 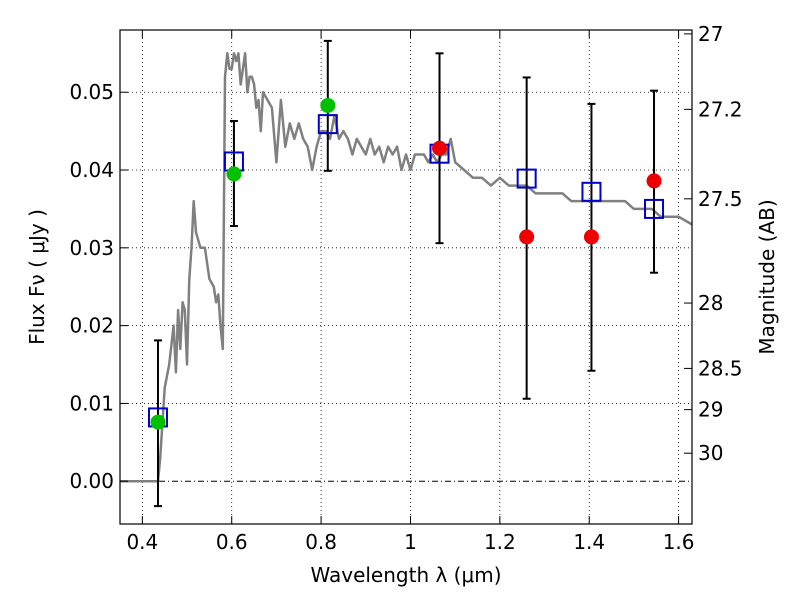 What do you see at coordinates (91, 481) in the screenshot?
I see `y-tick-label: 0.00` at bounding box center [91, 481].